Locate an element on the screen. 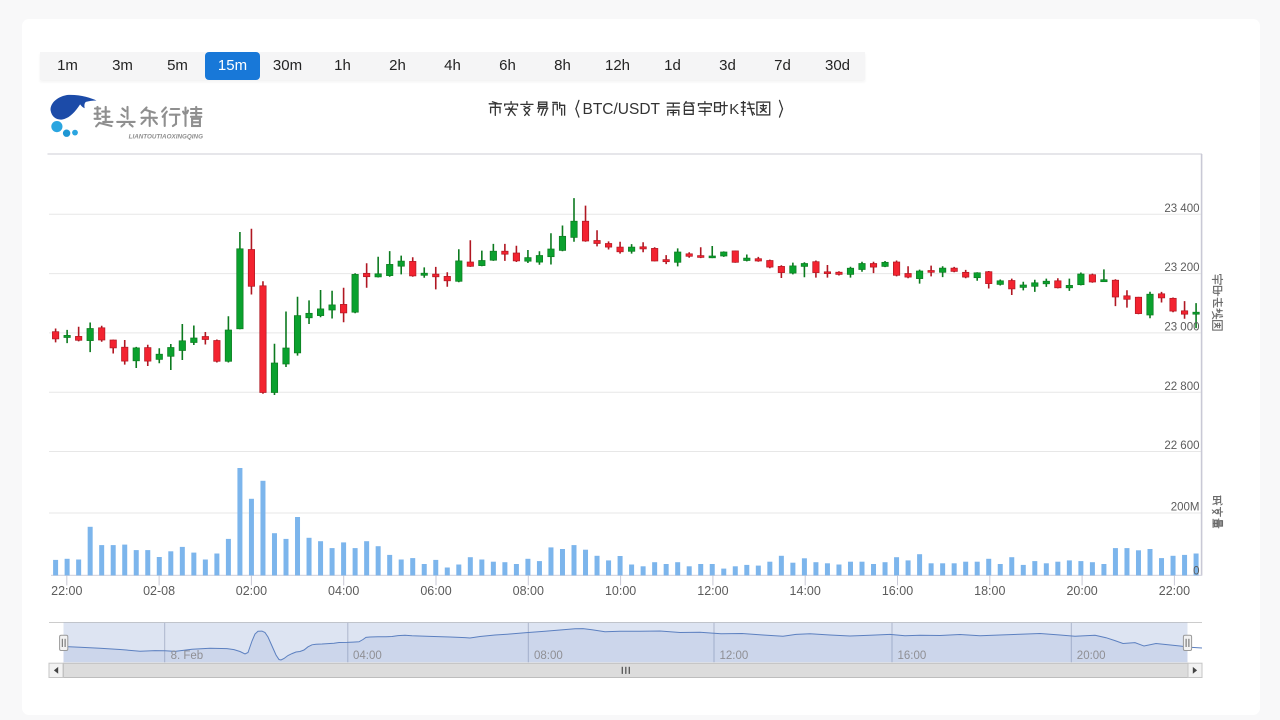  svg-text: 10:00 is located at coordinates (620, 591).